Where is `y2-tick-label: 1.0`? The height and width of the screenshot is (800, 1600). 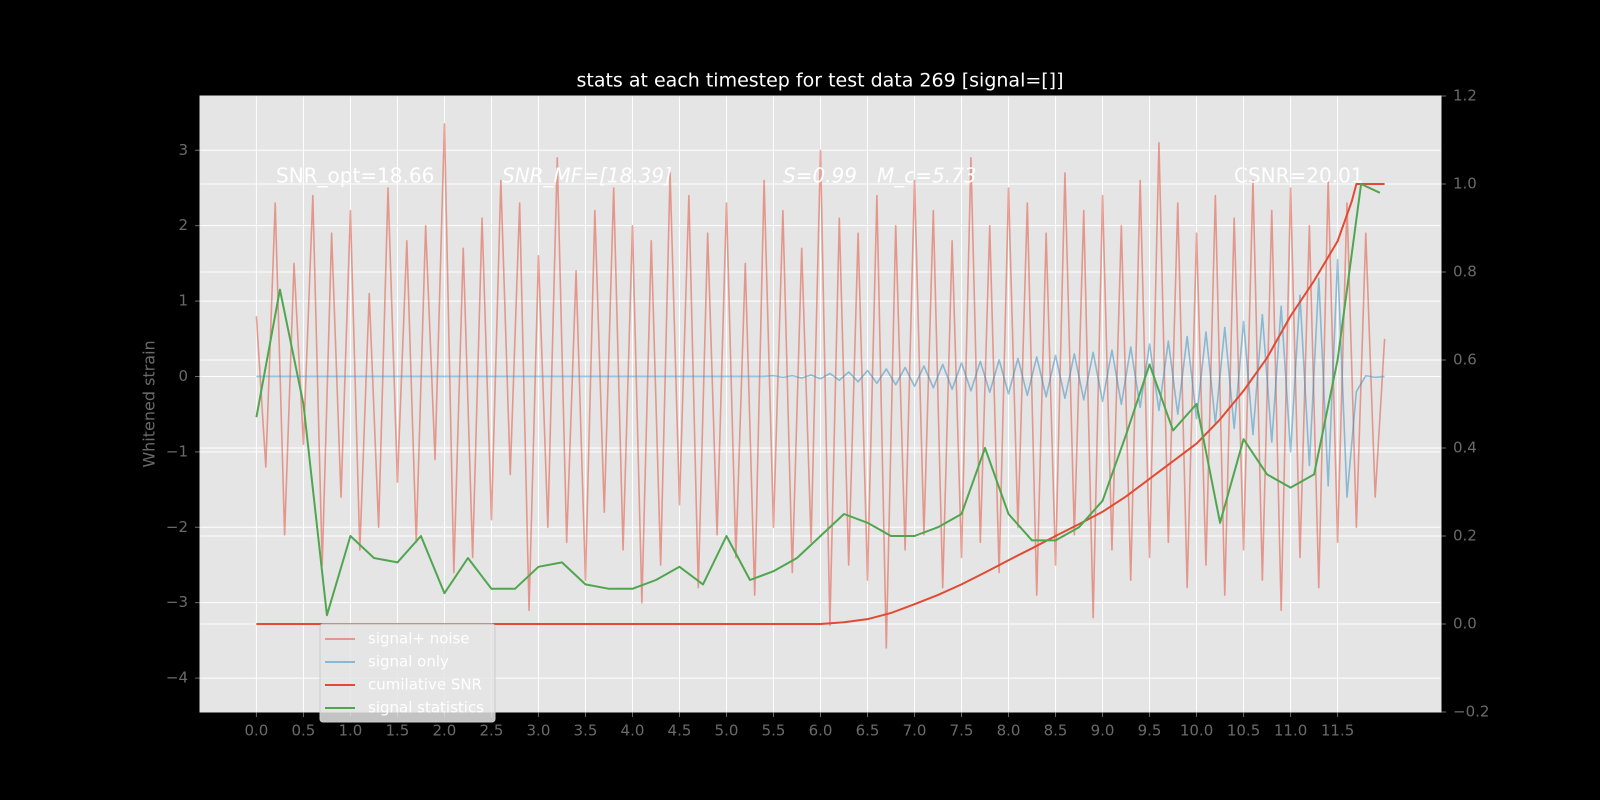 y2-tick-label: 1.0 is located at coordinates (1465, 184).